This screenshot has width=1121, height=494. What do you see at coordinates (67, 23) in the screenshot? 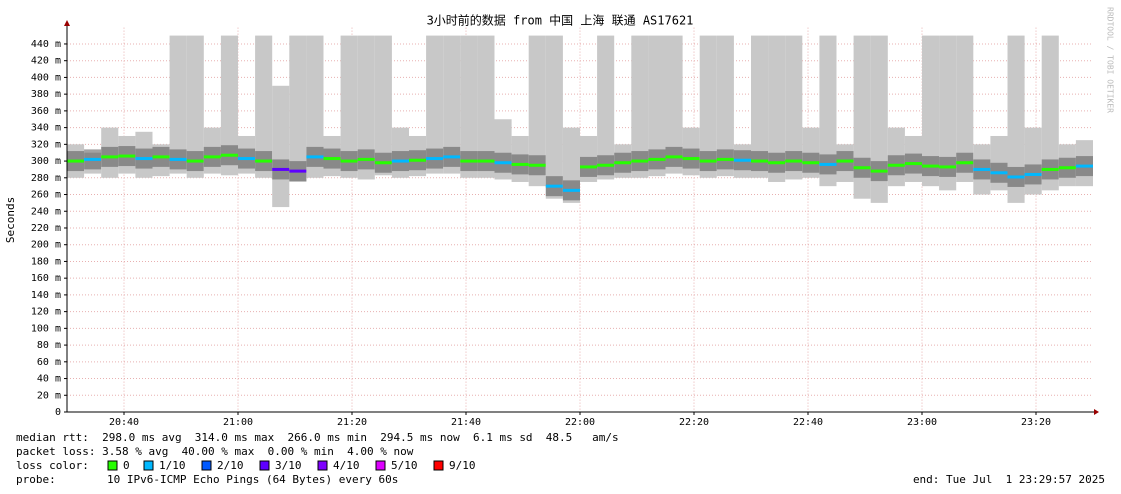
I see `y-arrow` at bounding box center [67, 23].